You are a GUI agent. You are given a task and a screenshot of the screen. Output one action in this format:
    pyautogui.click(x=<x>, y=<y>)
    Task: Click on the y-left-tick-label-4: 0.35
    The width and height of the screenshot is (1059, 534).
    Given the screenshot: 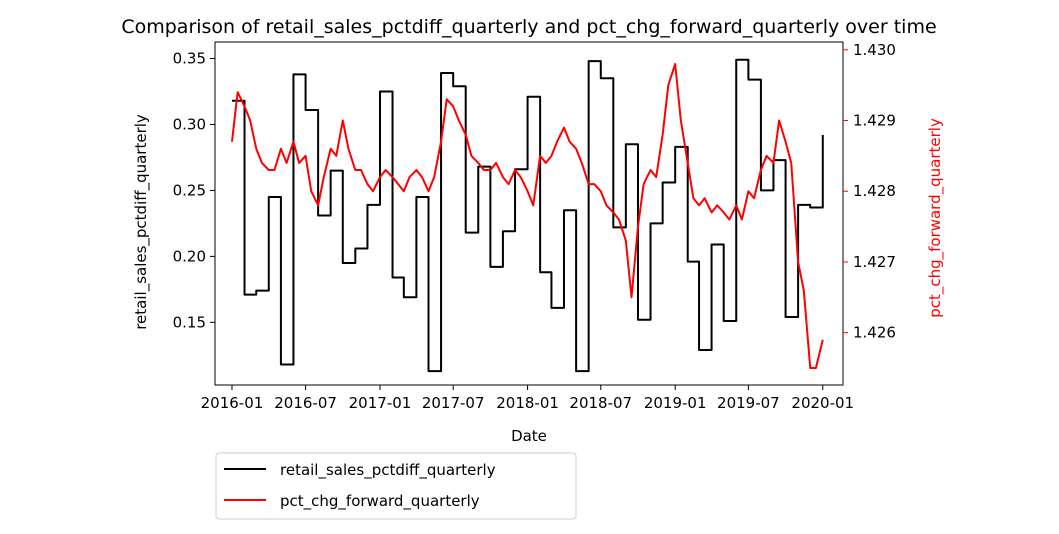 What is the action you would take?
    pyautogui.click(x=189, y=58)
    